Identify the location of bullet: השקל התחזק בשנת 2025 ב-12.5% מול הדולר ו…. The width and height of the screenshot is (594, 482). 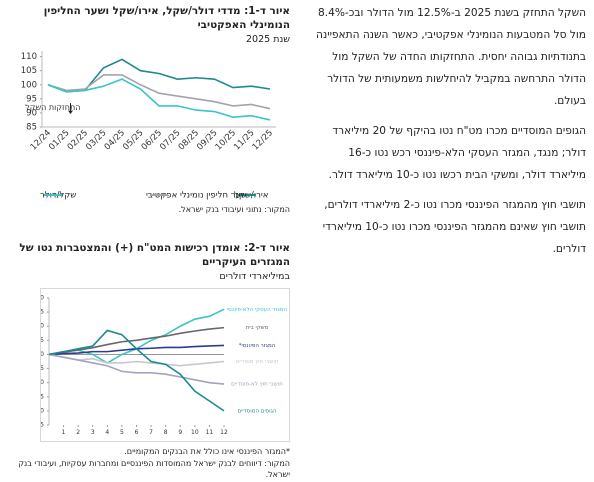
(451, 57).